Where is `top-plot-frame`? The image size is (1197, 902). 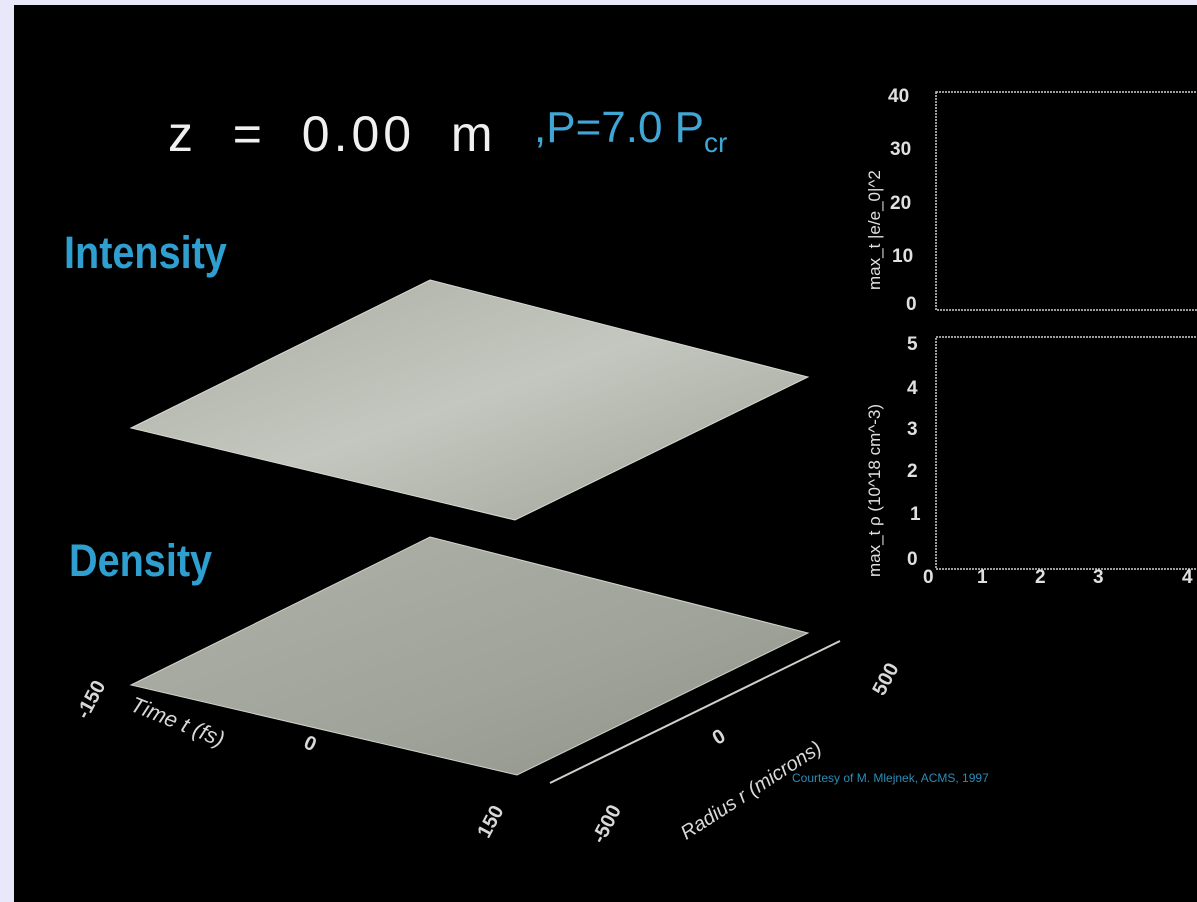 top-plot-frame is located at coordinates (1066, 201).